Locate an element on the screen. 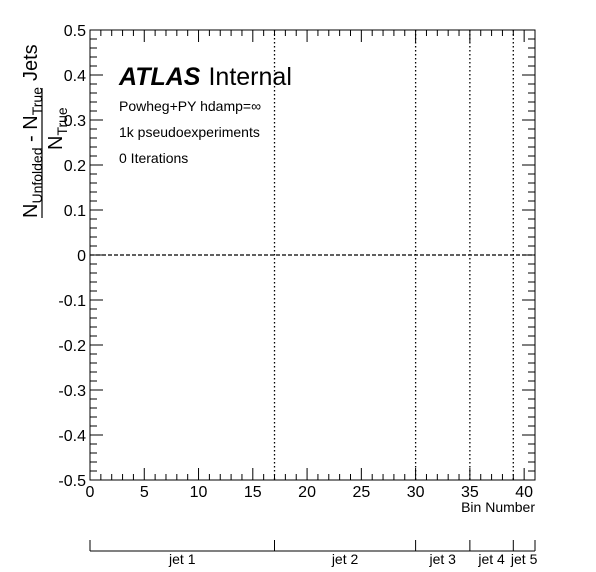  secondary-axis-label: jet 3 is located at coordinates (443, 559).